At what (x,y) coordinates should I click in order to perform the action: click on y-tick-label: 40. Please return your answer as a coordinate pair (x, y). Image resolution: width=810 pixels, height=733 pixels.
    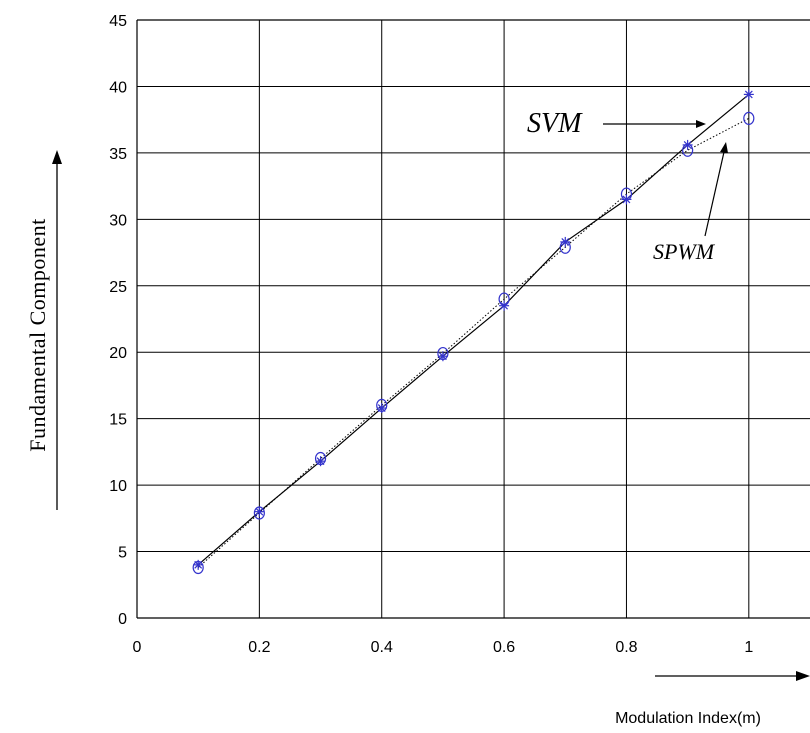
    Looking at the image, I should click on (118, 87).